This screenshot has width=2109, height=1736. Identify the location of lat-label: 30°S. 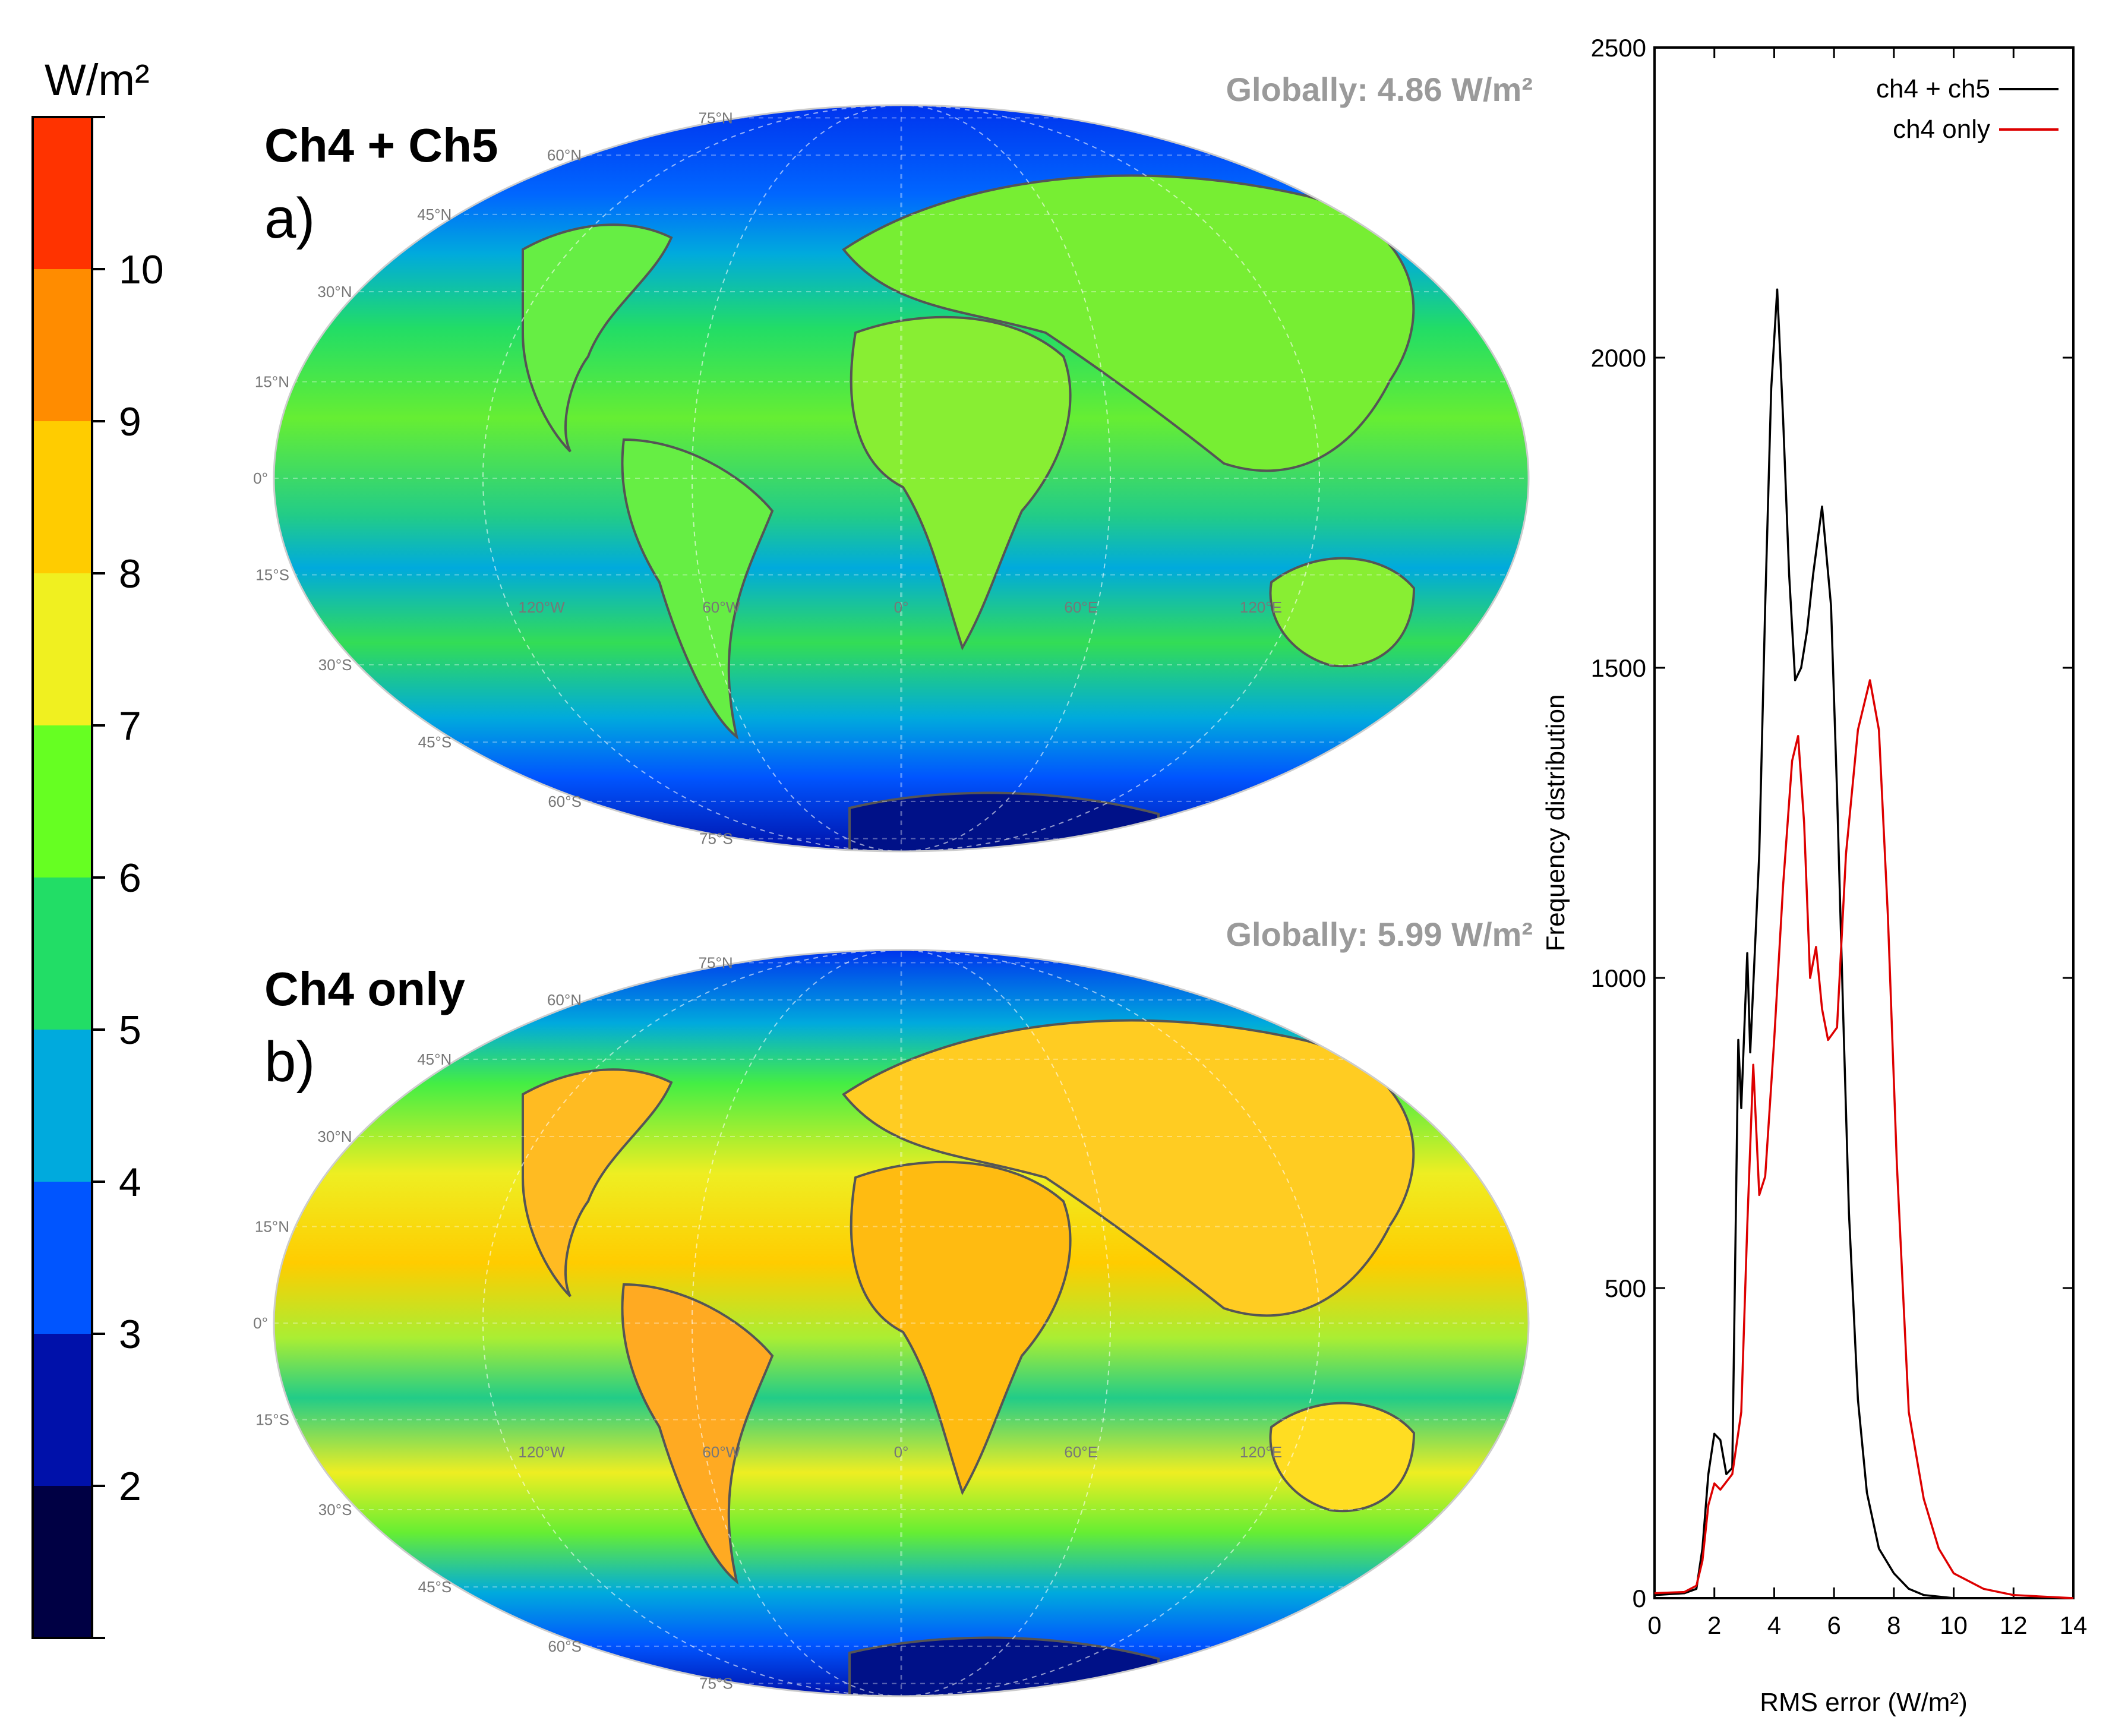
(335, 1510).